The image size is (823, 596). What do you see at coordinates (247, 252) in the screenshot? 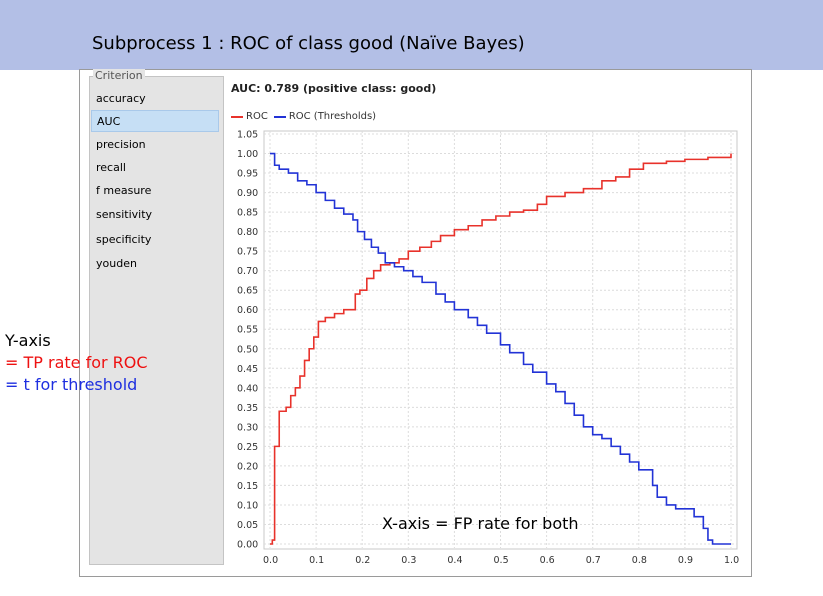
I see `y-tick-label: 0.75` at bounding box center [247, 252].